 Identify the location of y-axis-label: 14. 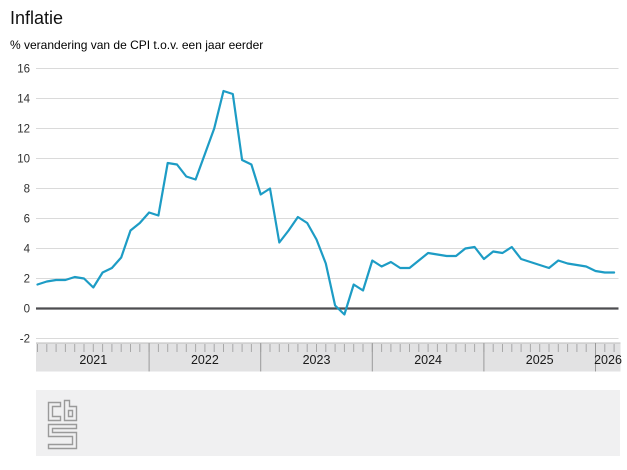
(23, 100).